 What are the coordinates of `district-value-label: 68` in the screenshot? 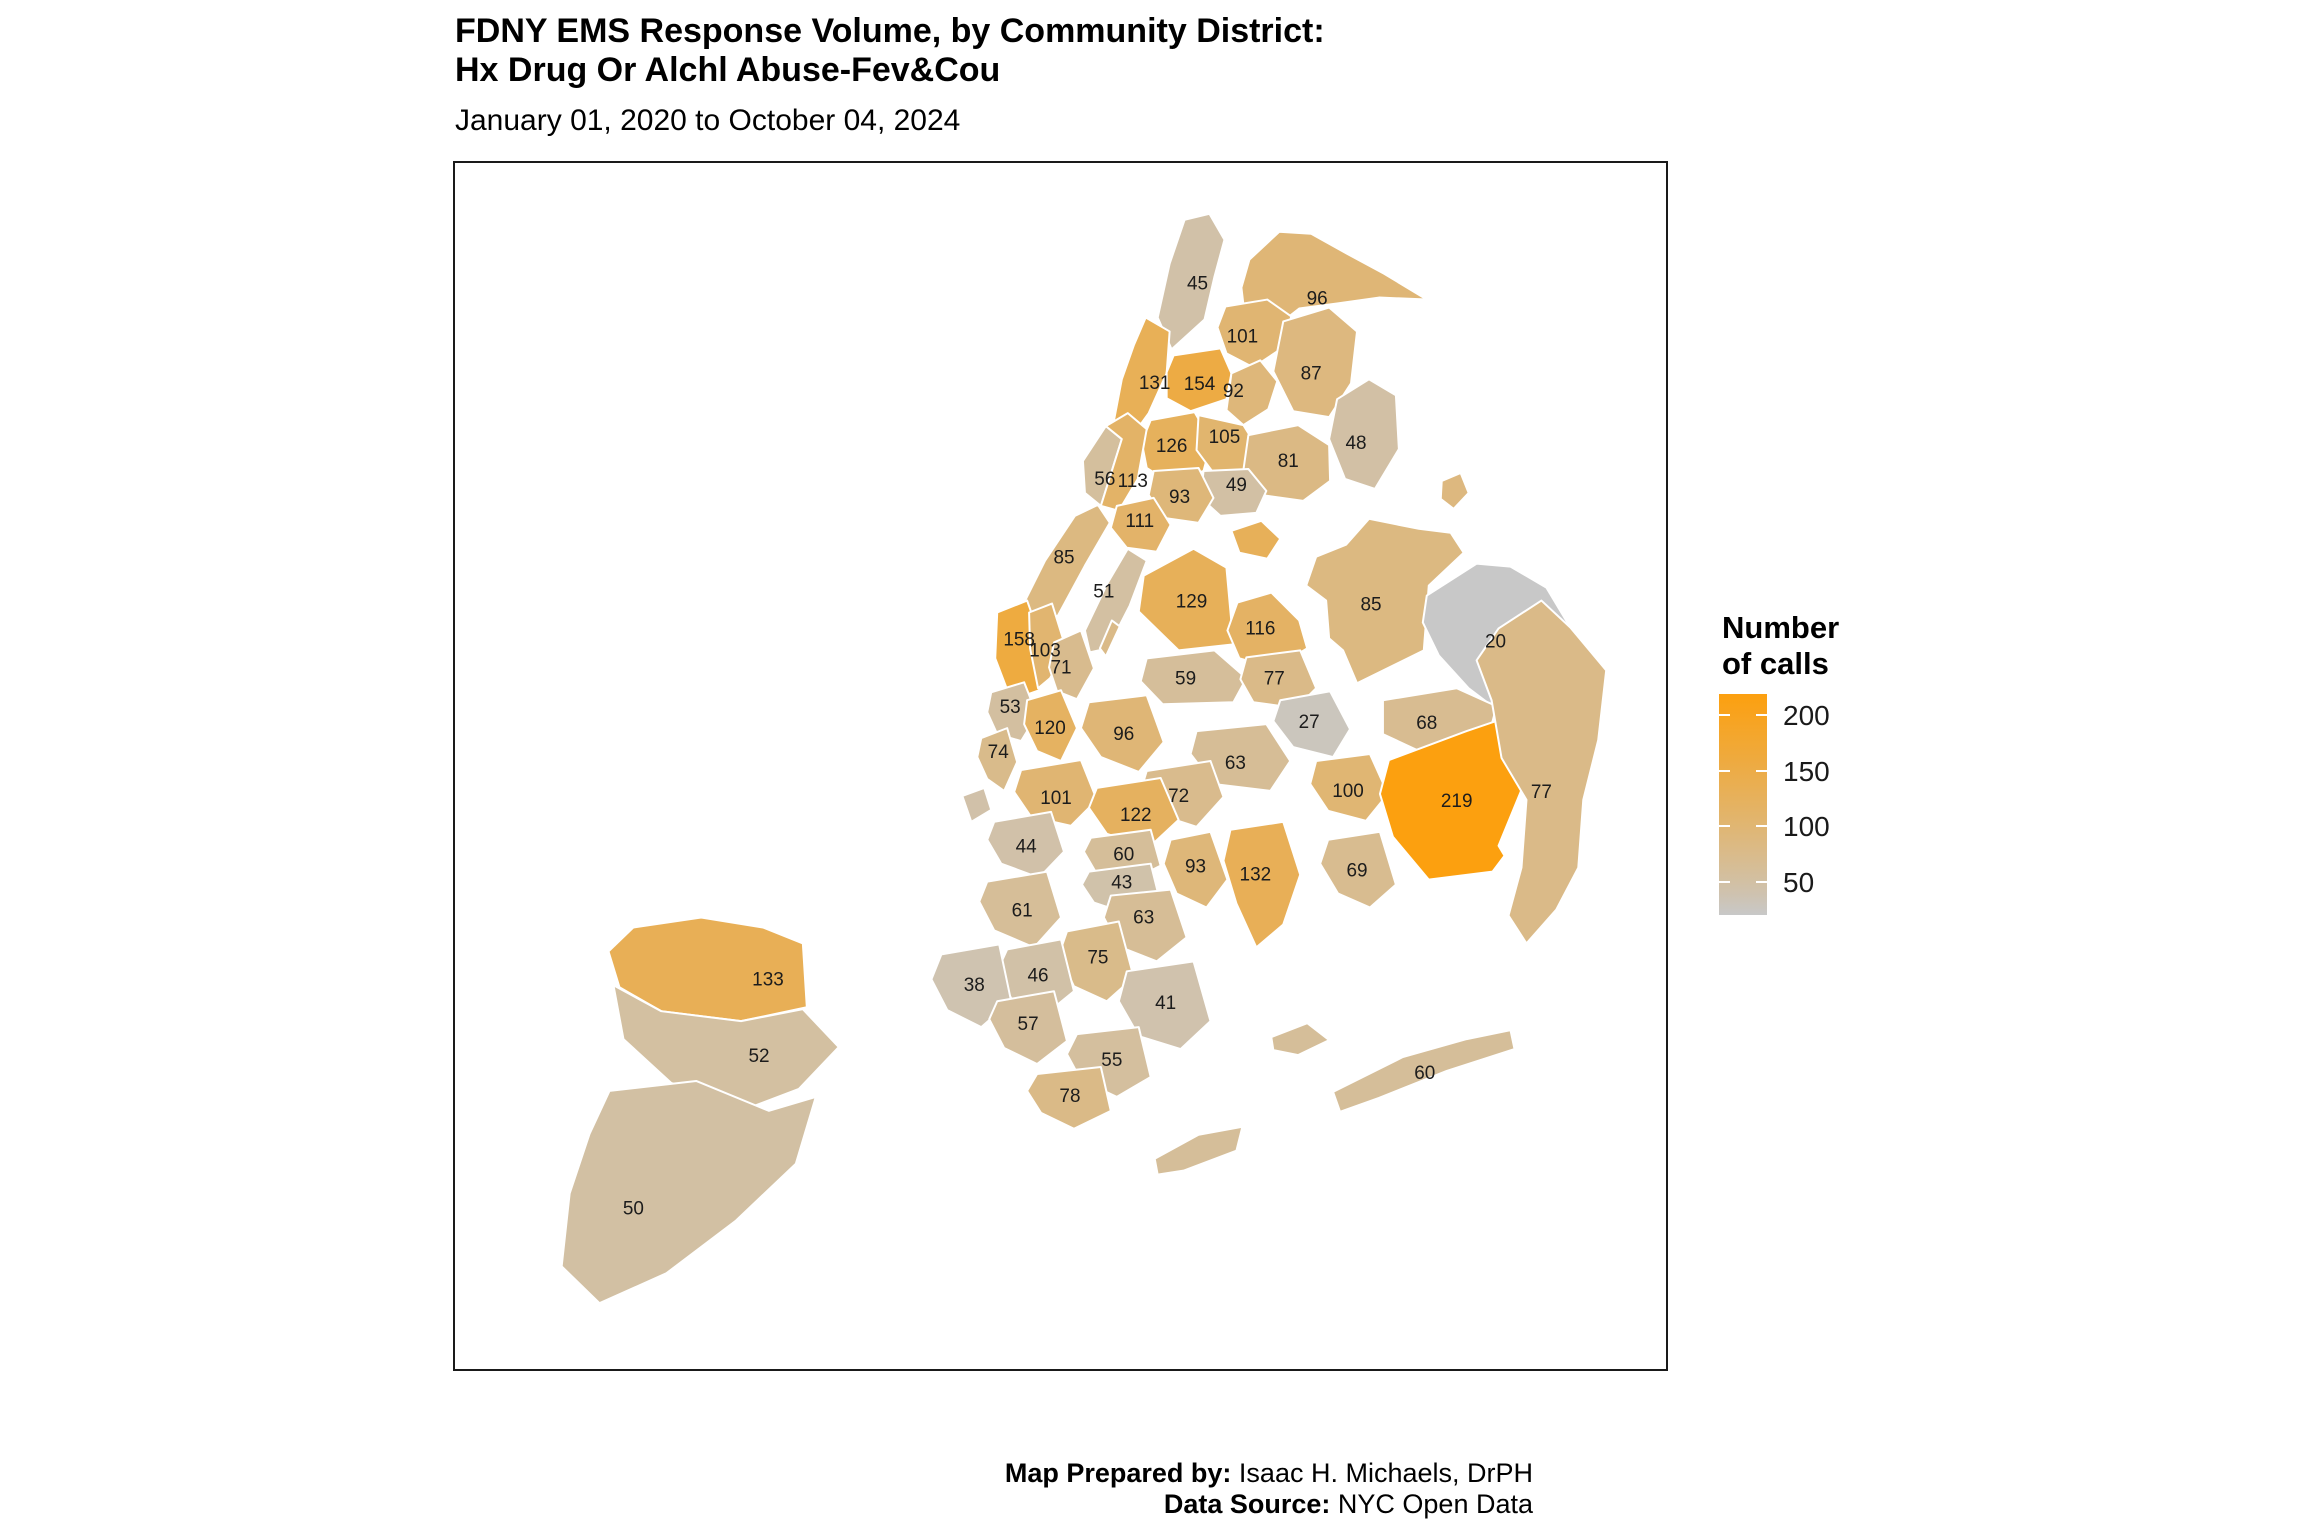 It's located at (1426, 723).